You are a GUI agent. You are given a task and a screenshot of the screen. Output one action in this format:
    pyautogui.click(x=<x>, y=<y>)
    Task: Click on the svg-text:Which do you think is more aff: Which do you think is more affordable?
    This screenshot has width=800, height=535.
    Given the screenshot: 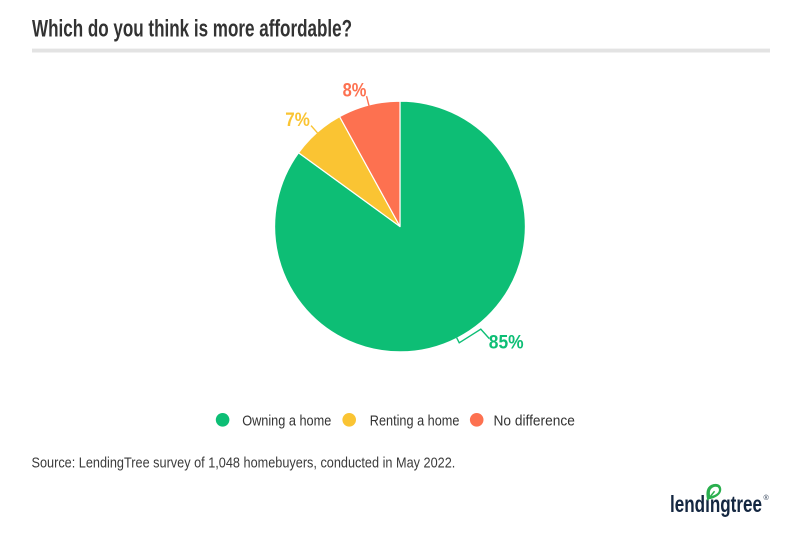 What is the action you would take?
    pyautogui.click(x=192, y=29)
    